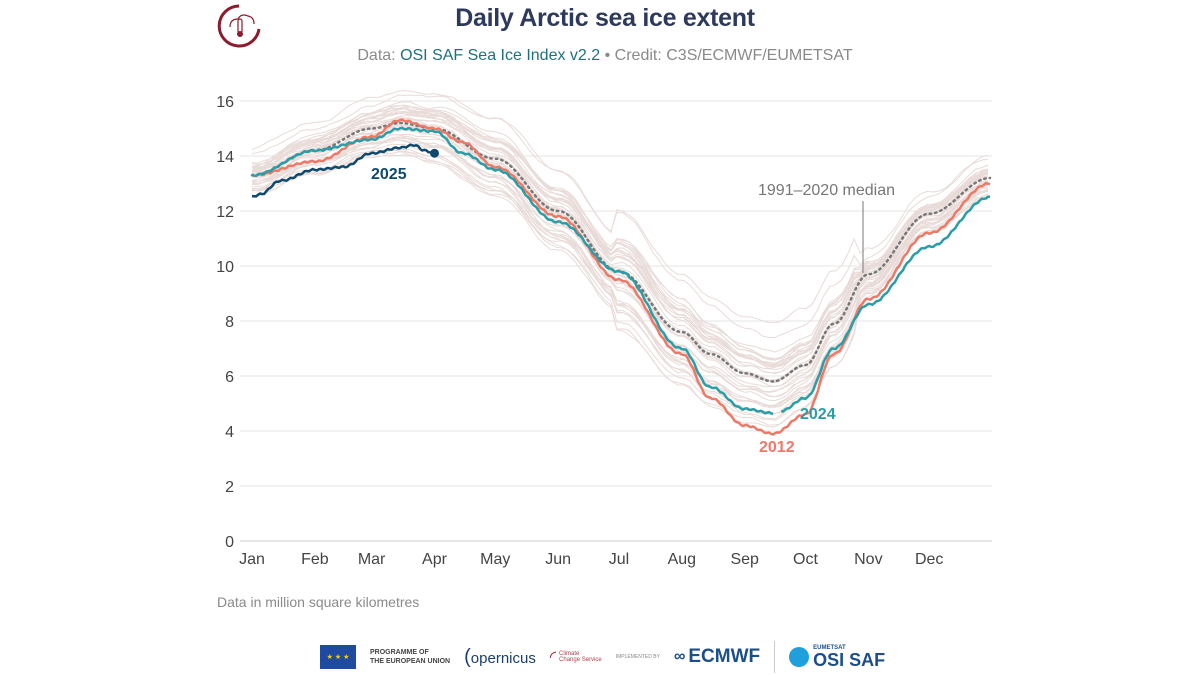 This screenshot has width=1200, height=675. What do you see at coordinates (500, 656) in the screenshot?
I see `copernicus-logo: (opernicus` at bounding box center [500, 656].